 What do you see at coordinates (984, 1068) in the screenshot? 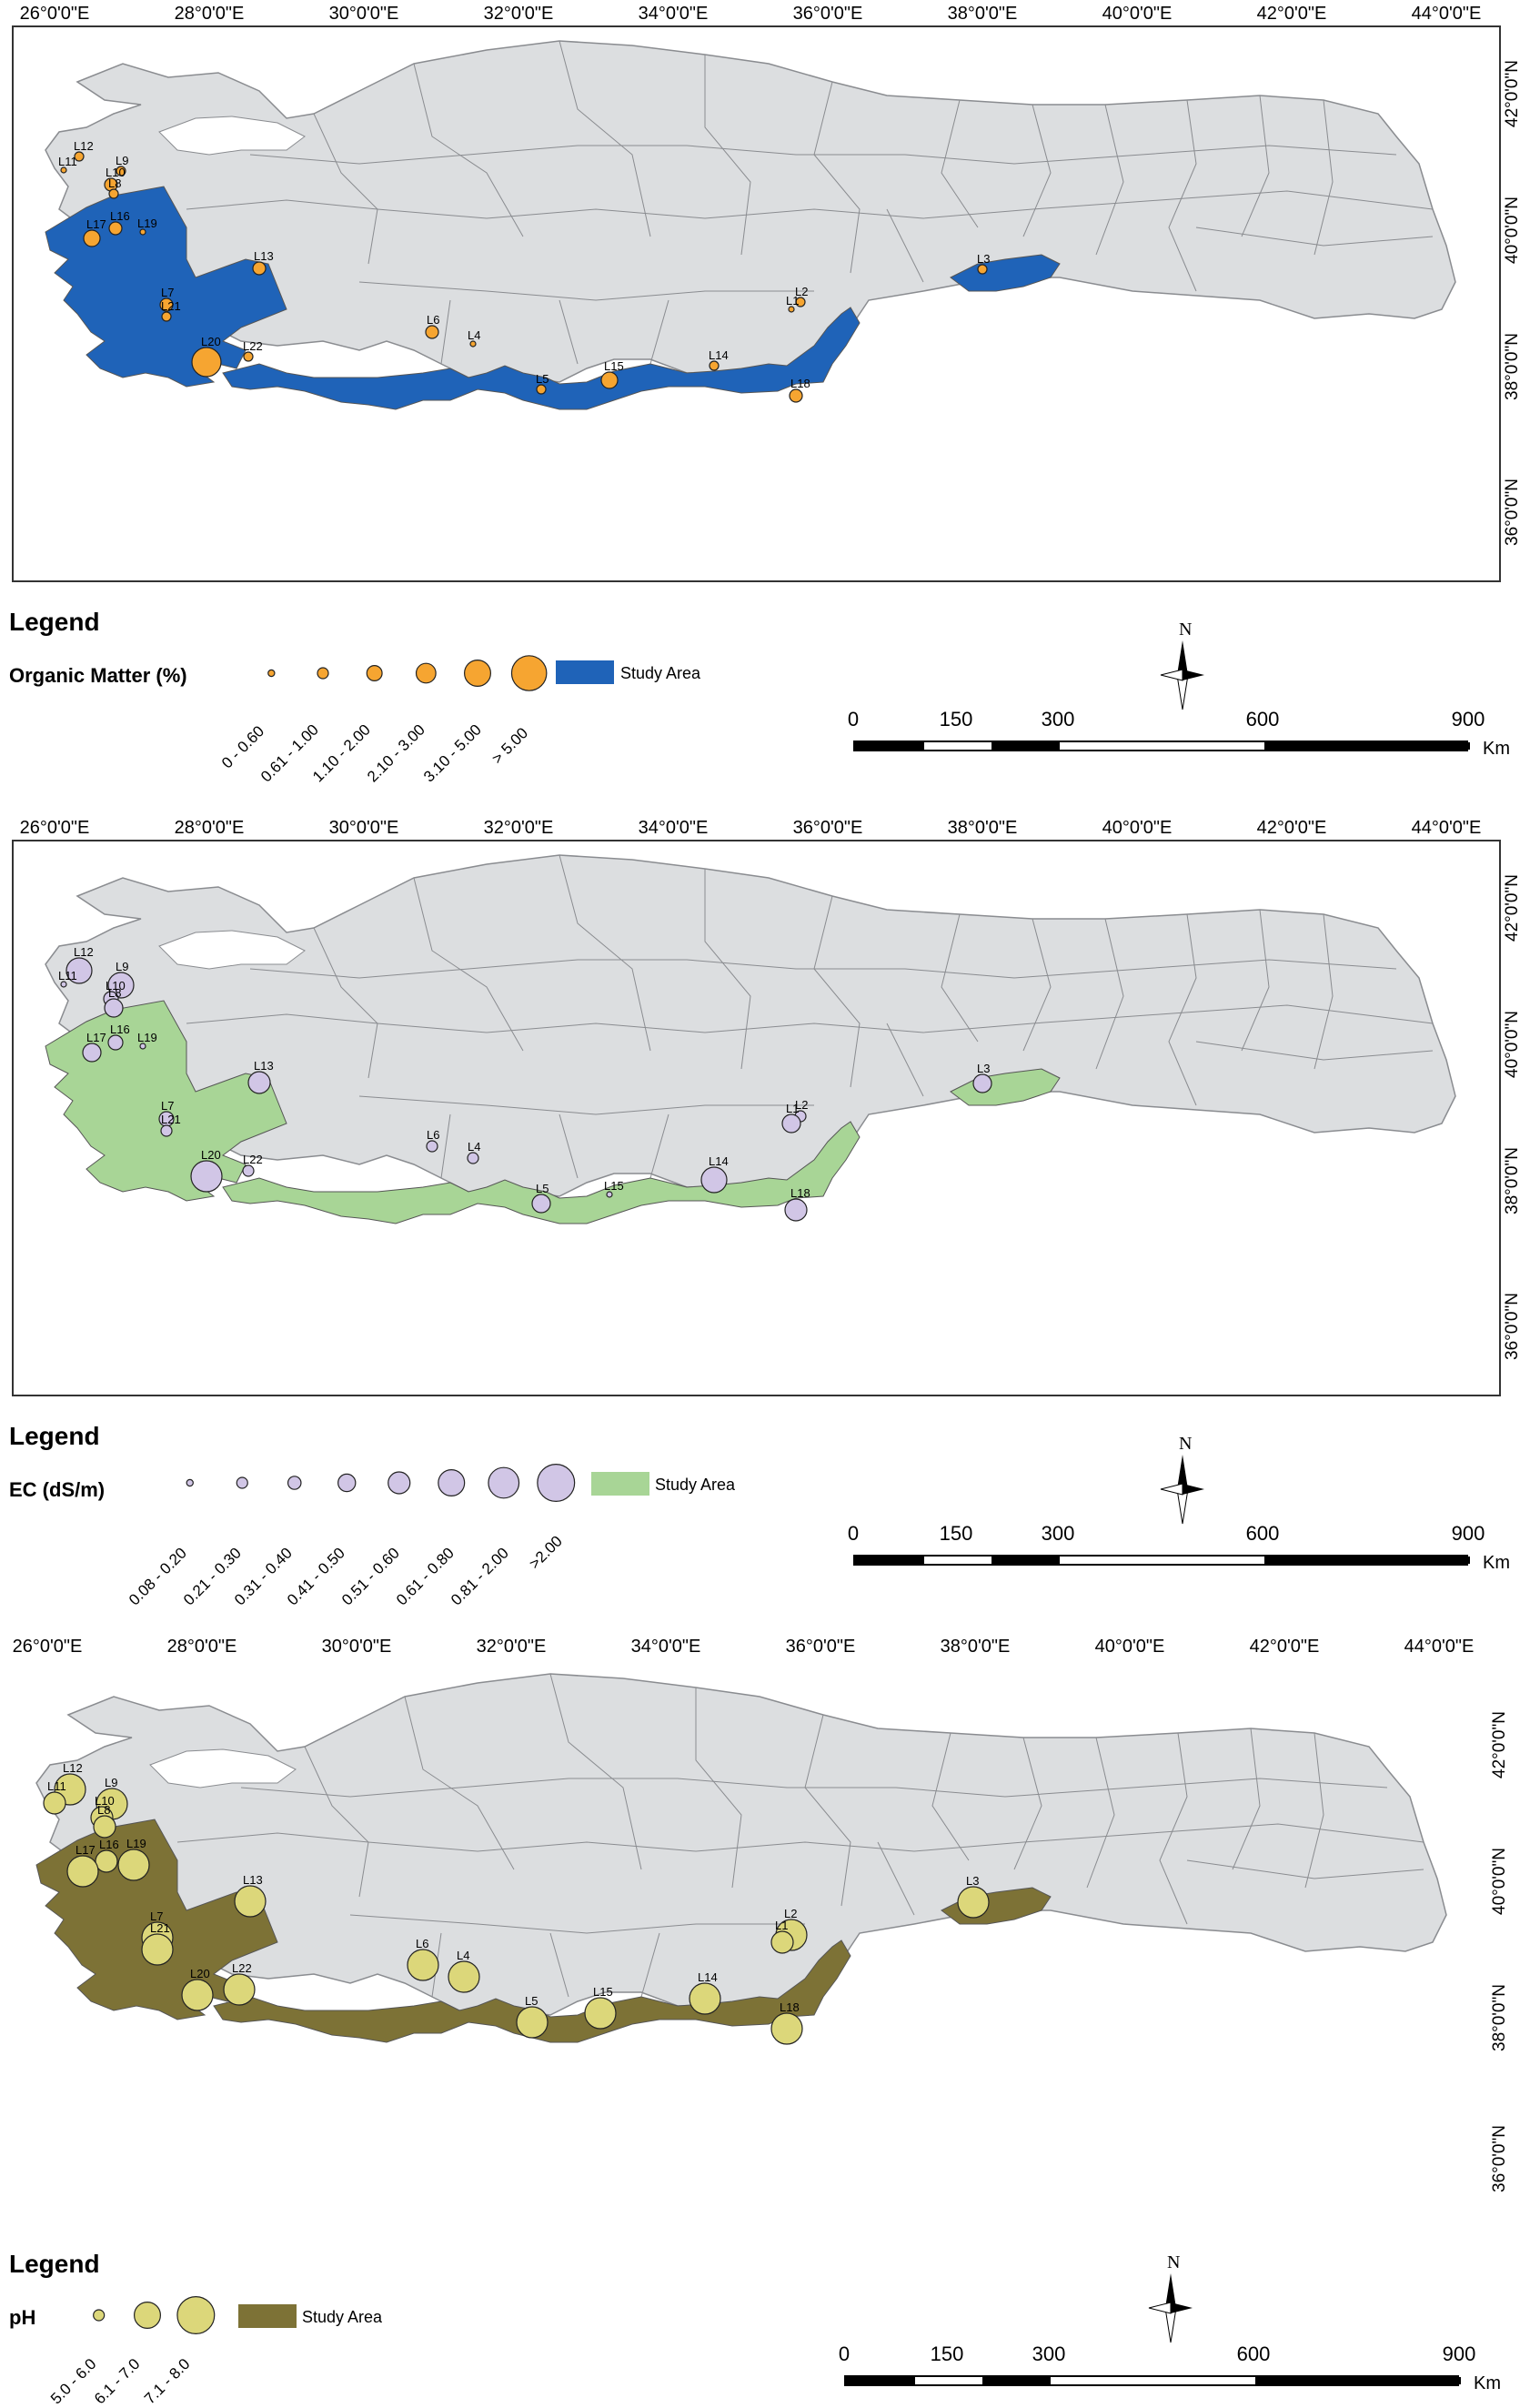
I see `sample-label-l3: L3` at bounding box center [984, 1068].